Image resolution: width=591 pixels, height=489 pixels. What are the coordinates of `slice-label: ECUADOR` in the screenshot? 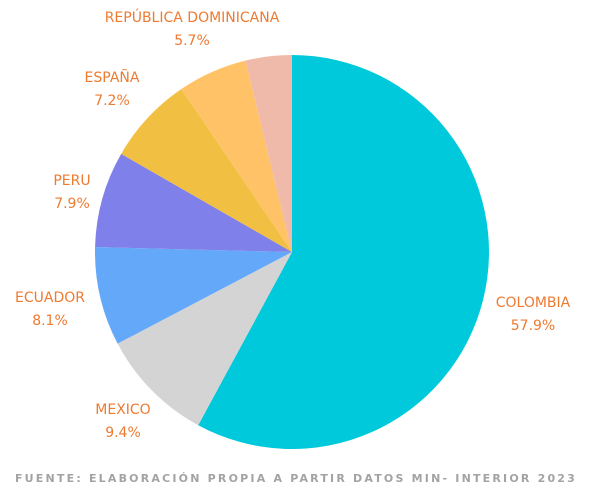 It's located at (50, 298).